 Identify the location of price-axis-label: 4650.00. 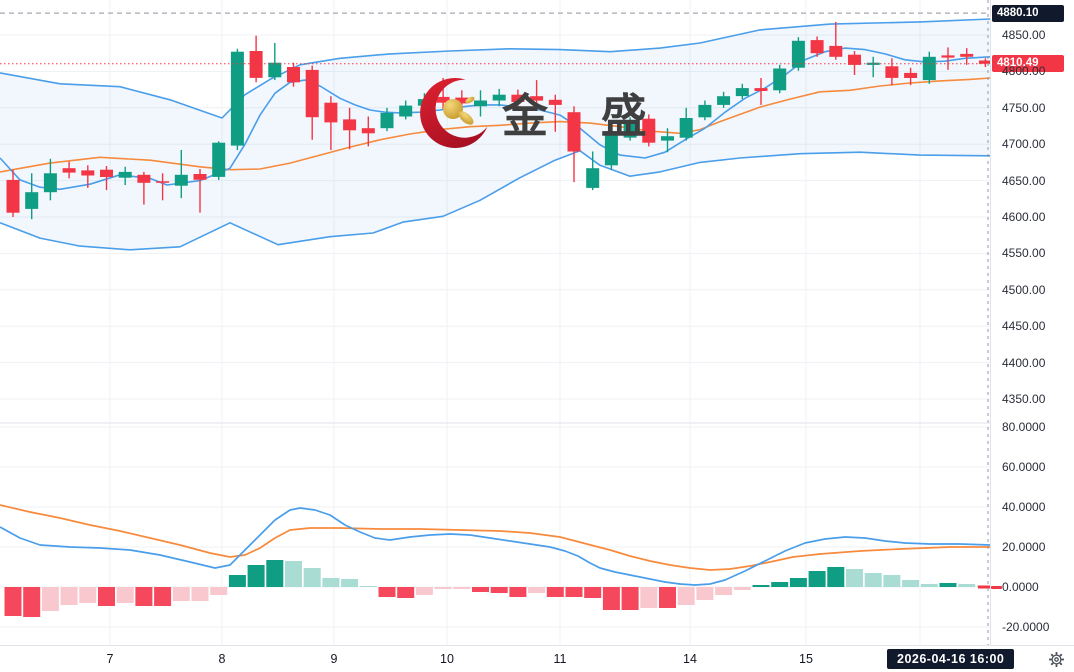
(1024, 180).